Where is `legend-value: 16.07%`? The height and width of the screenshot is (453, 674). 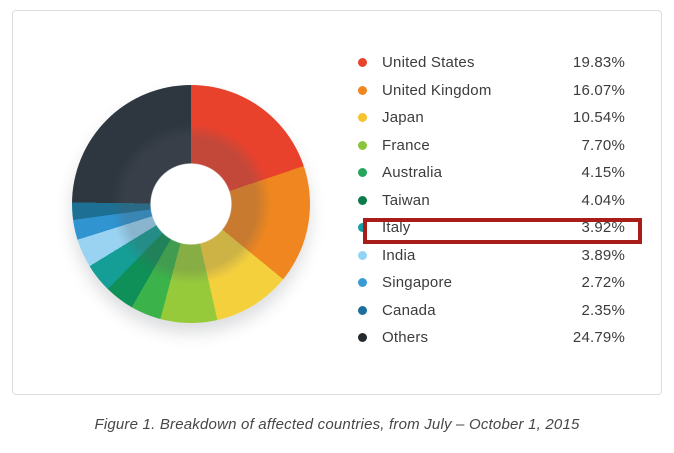 legend-value: 16.07% is located at coordinates (598, 90).